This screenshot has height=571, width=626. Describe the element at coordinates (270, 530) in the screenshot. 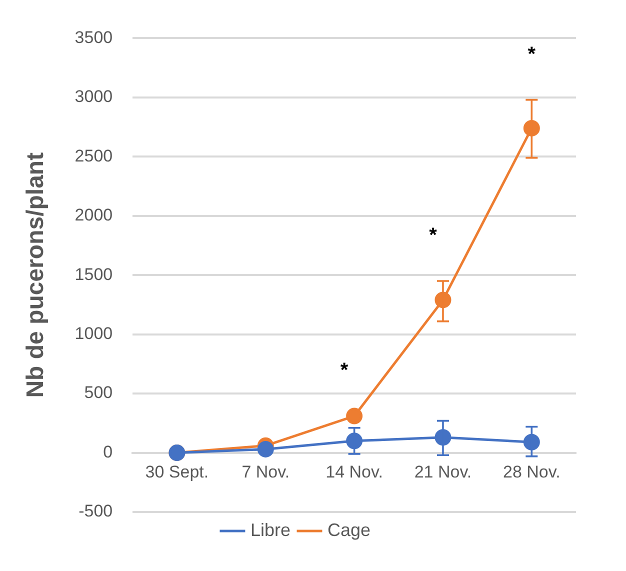

I see `legend-label: Libre` at that location.